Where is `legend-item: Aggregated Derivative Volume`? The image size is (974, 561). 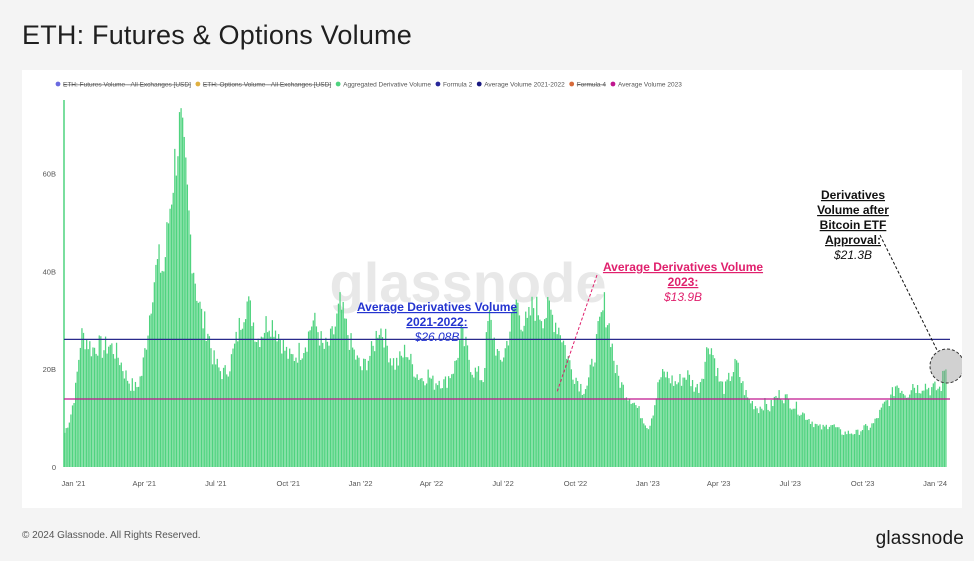 legend-item: Aggregated Derivative Volume is located at coordinates (387, 85).